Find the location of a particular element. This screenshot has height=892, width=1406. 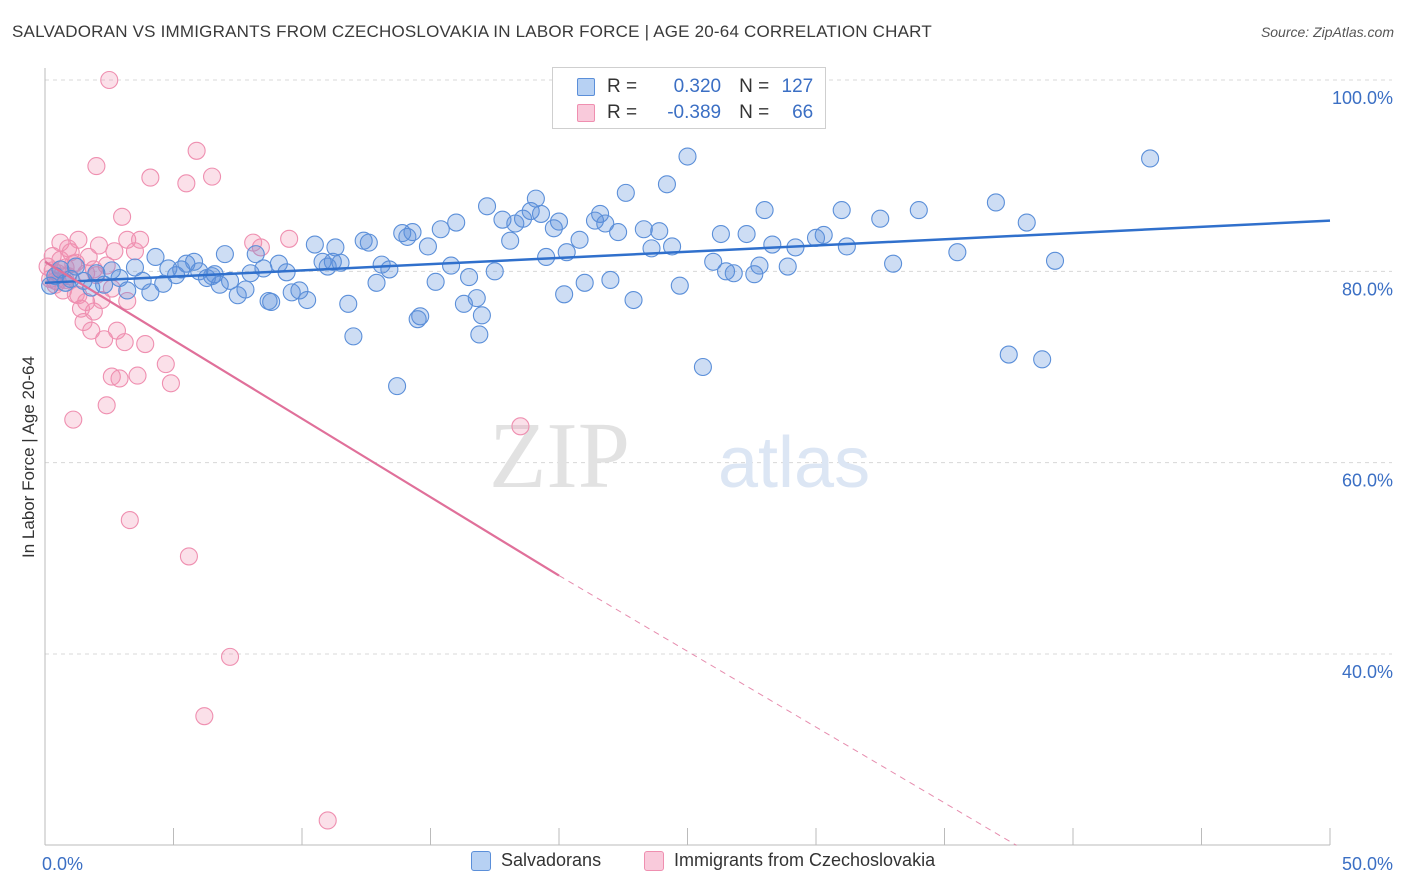

x-tick-label: 0.0% is located at coordinates (62, 864).